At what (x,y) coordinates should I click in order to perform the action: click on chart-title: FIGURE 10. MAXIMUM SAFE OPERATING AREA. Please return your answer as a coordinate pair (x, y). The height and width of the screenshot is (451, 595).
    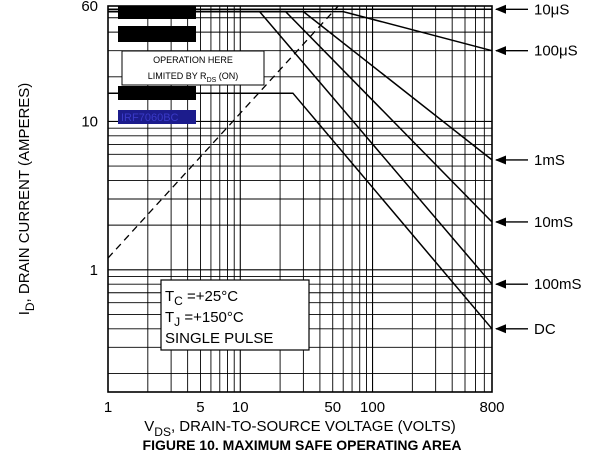
    Looking at the image, I should click on (302, 444).